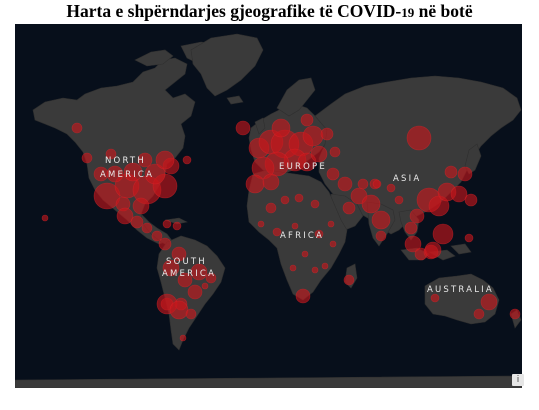 Image resolution: width=539 pixels, height=410 pixels. I want to click on label-north-america-line2: AMERICA, so click(127, 175).